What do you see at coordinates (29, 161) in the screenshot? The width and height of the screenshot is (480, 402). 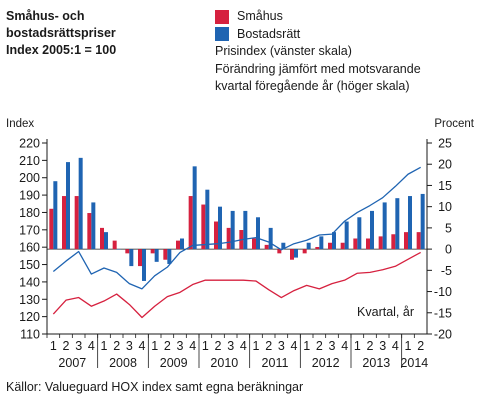 I see `left-tick-label: 210` at bounding box center [29, 161].